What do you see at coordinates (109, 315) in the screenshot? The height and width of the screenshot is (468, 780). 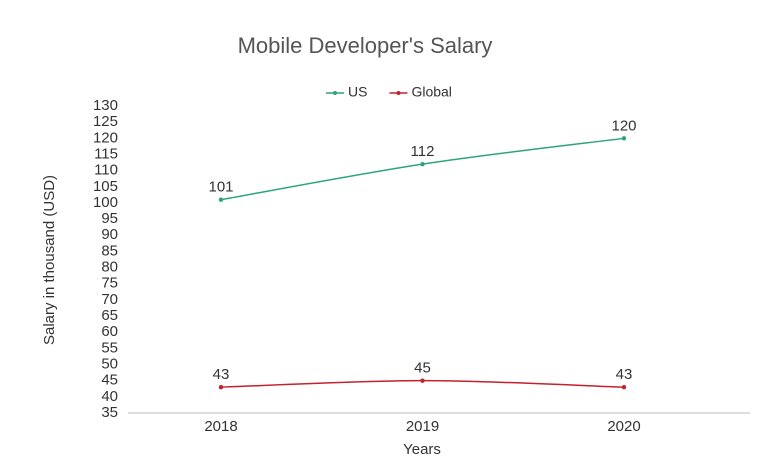 I see `y-tick-label: 65` at bounding box center [109, 315].